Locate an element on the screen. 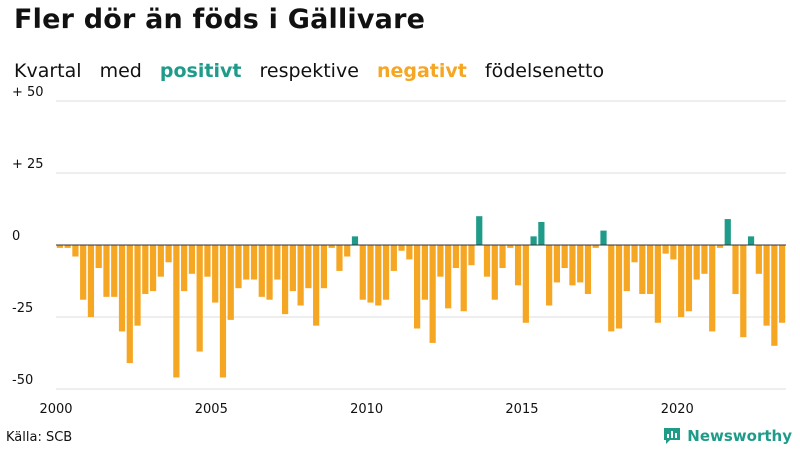  subtitle-text-1: Kvartal is located at coordinates (48, 71).